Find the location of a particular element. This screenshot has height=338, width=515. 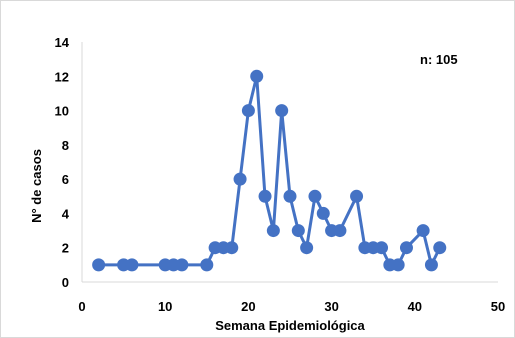

x-tick-label: 30 is located at coordinates (331, 306).